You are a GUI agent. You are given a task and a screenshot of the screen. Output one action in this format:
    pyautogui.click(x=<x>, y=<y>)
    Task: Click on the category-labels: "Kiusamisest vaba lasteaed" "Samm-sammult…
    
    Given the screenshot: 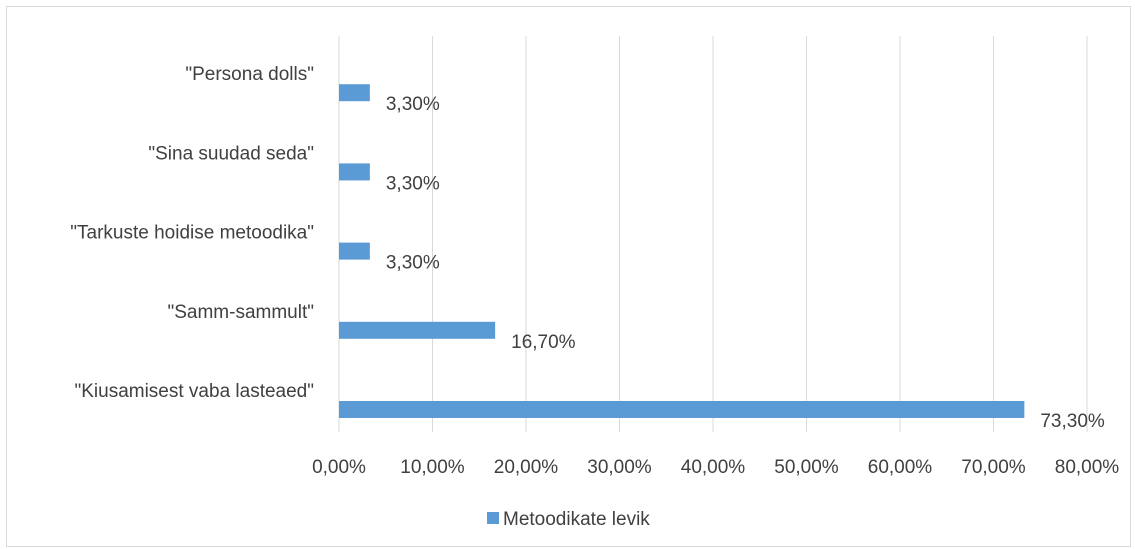 What is the action you would take?
    pyautogui.click(x=192, y=233)
    